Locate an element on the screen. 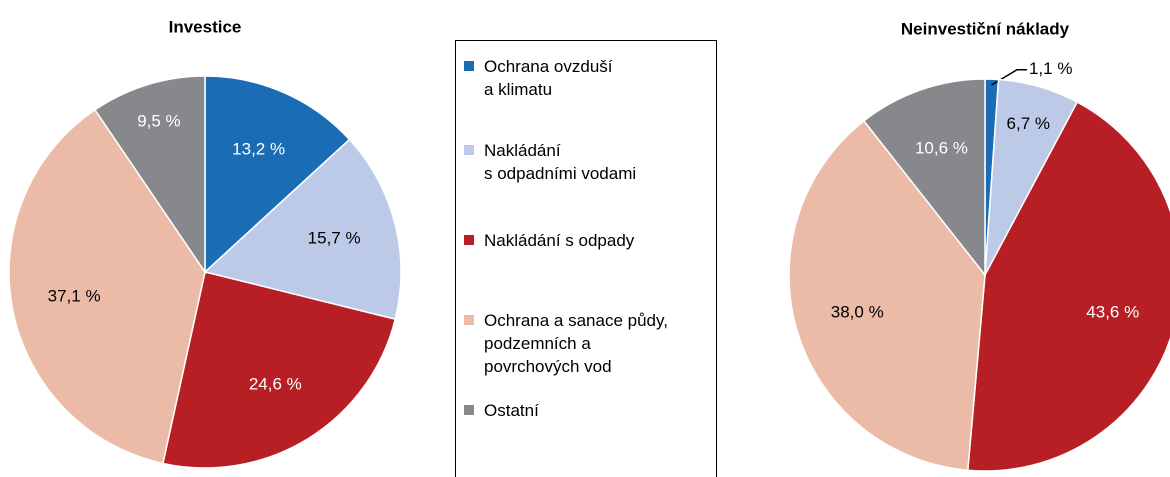 This screenshot has width=1170, height=477. legend-item: Nakládání s odpady is located at coordinates (549, 240).